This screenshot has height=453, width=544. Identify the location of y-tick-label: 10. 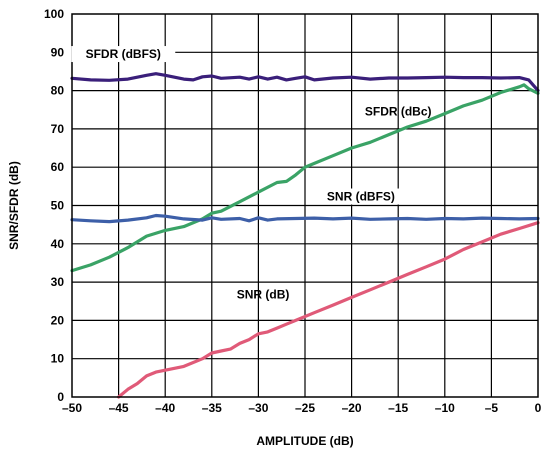
(58, 359).